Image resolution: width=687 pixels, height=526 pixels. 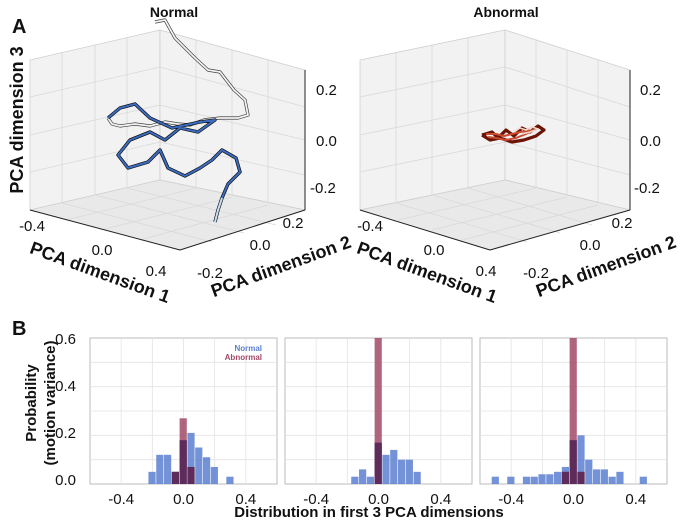 I want to click on panel-label-a: A, so click(x=19, y=27).